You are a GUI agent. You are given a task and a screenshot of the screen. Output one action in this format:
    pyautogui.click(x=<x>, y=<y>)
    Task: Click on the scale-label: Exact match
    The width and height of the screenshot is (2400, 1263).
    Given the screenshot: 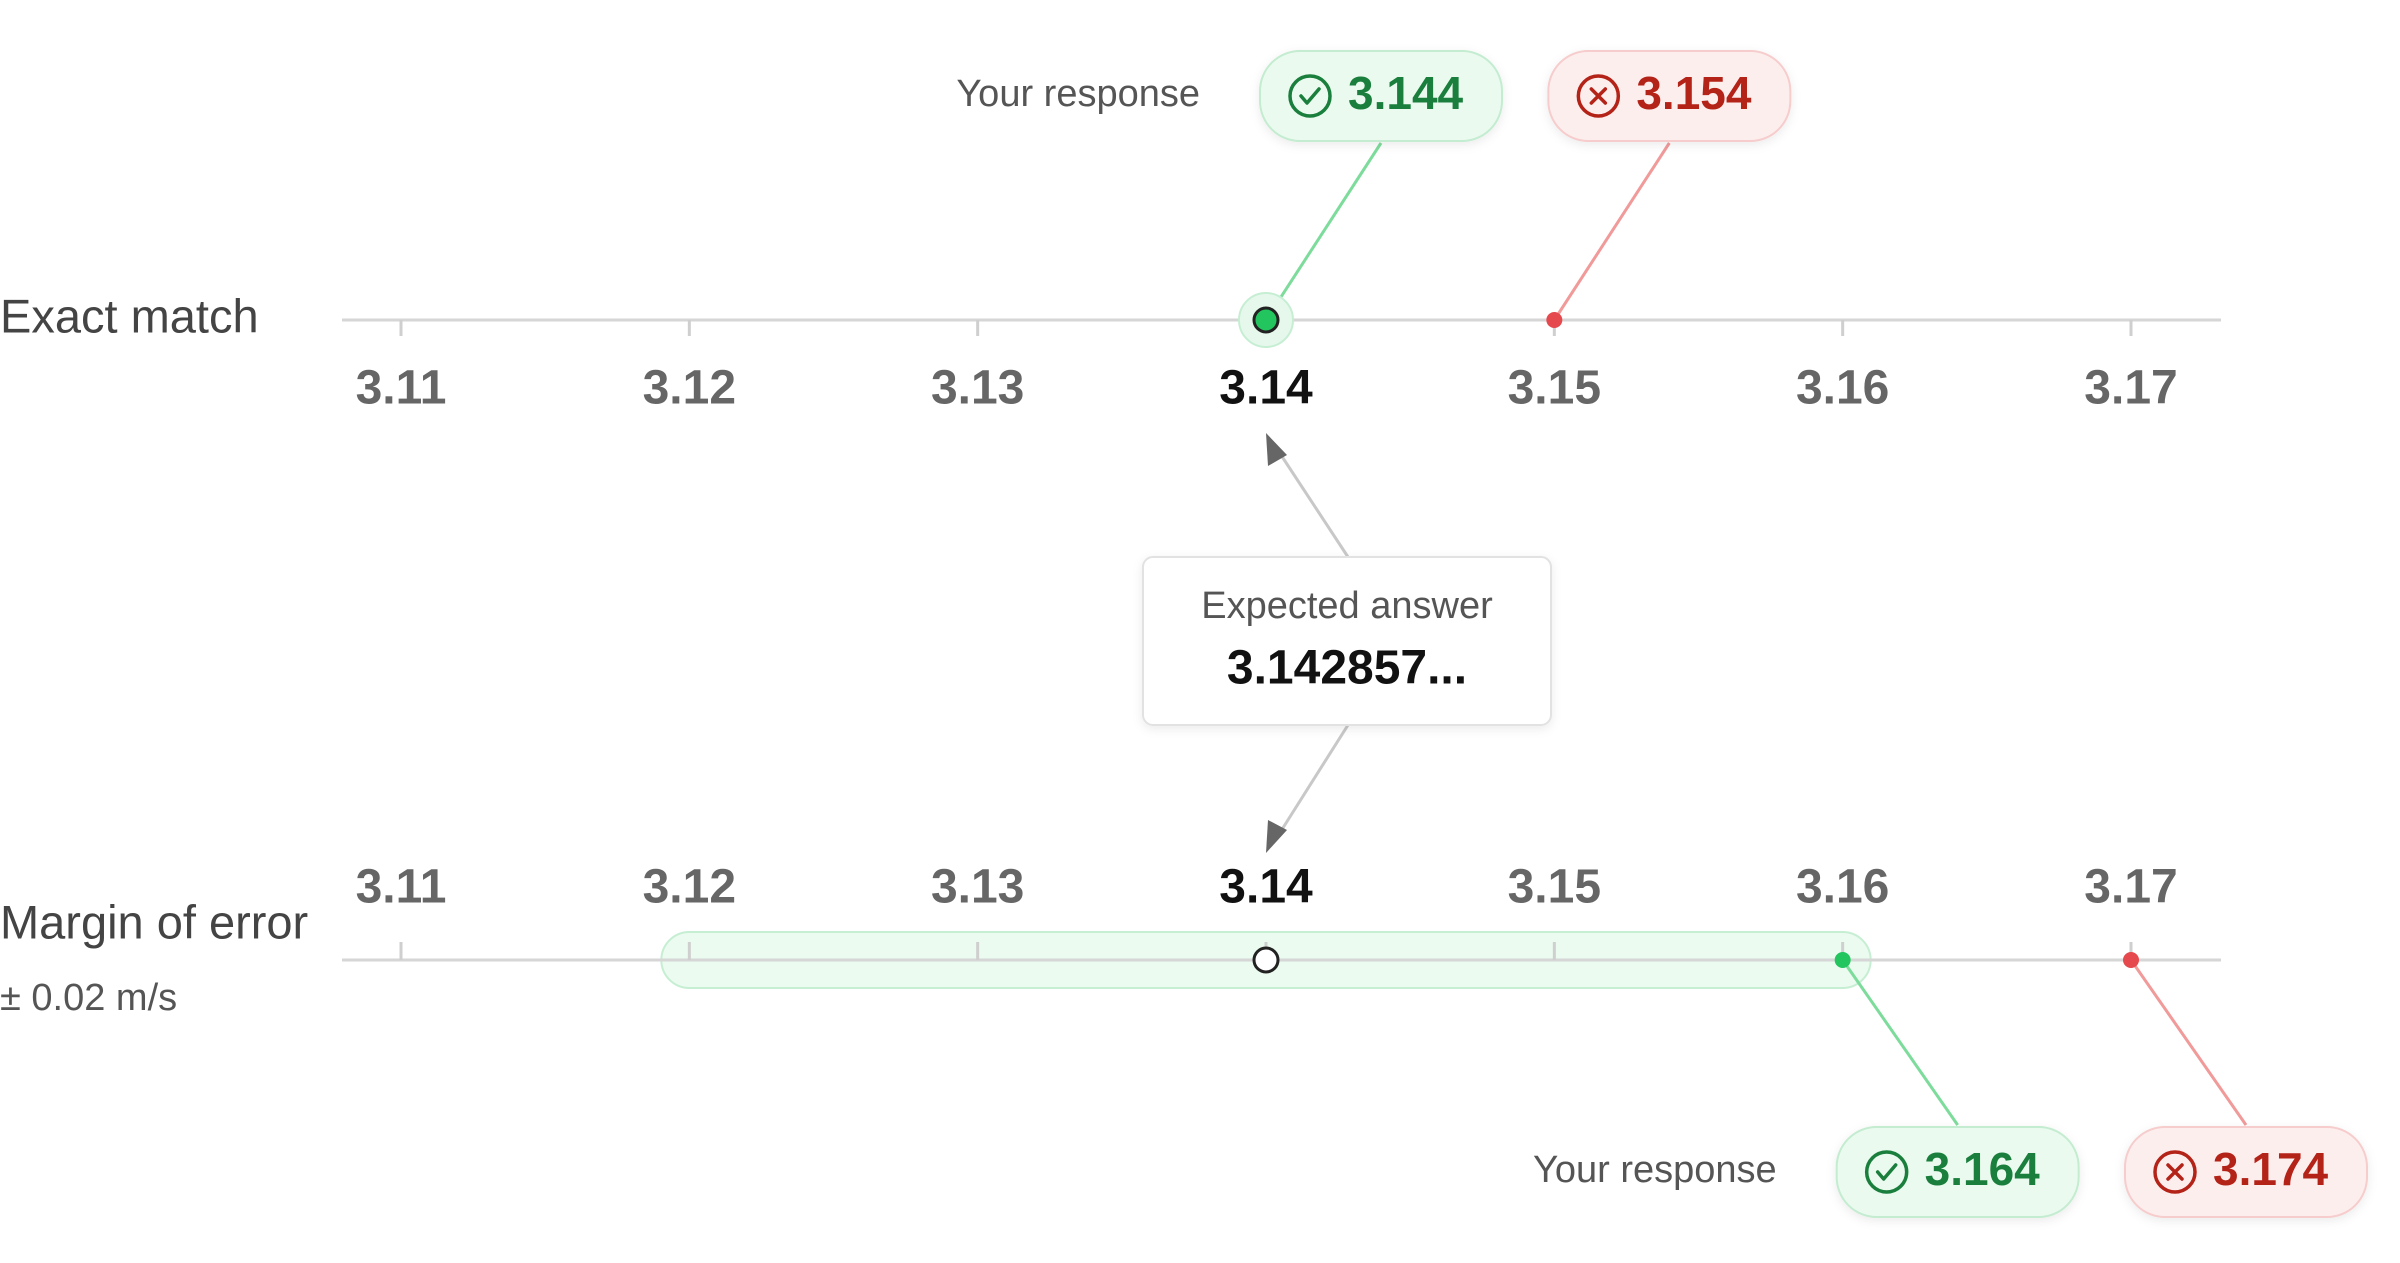 What is the action you would take?
    pyautogui.click(x=129, y=315)
    